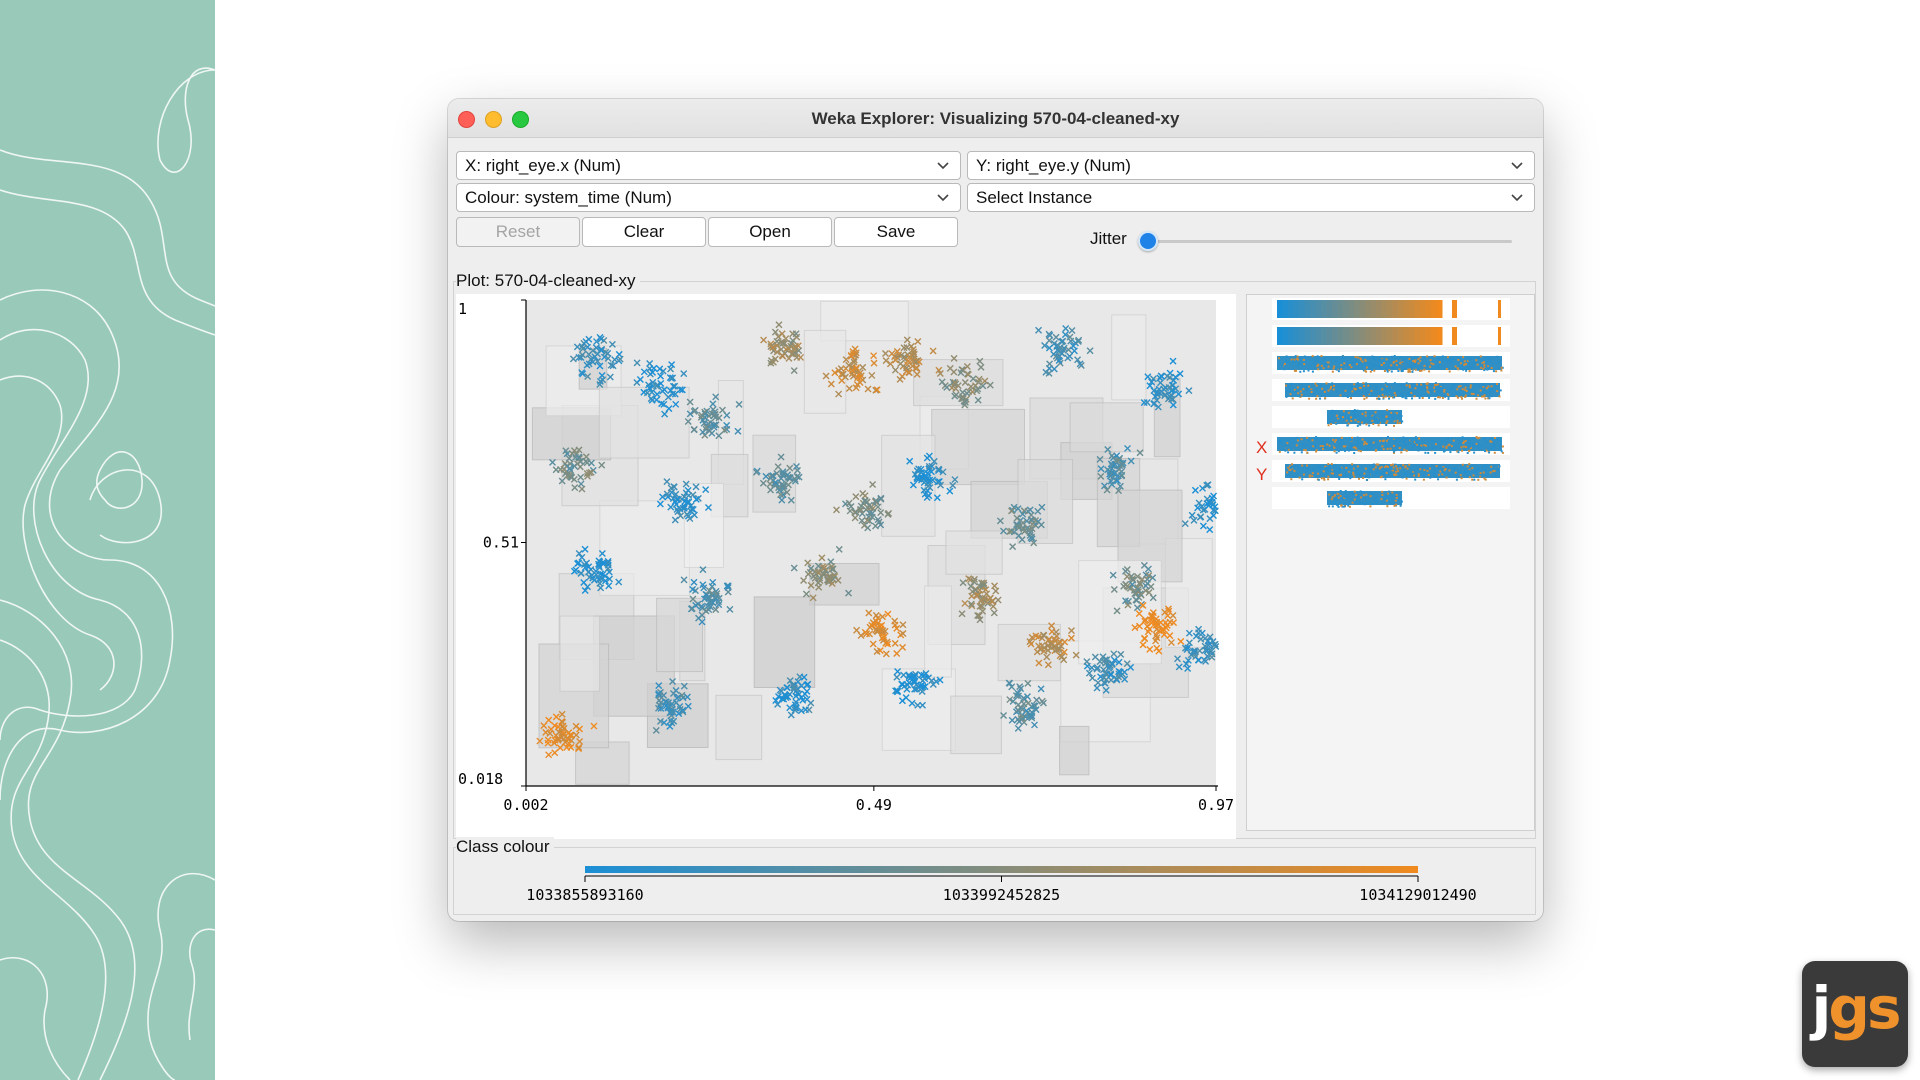 The image size is (1920, 1080). What do you see at coordinates (1148, 241) in the screenshot?
I see `jitter-slider-thumb` at bounding box center [1148, 241].